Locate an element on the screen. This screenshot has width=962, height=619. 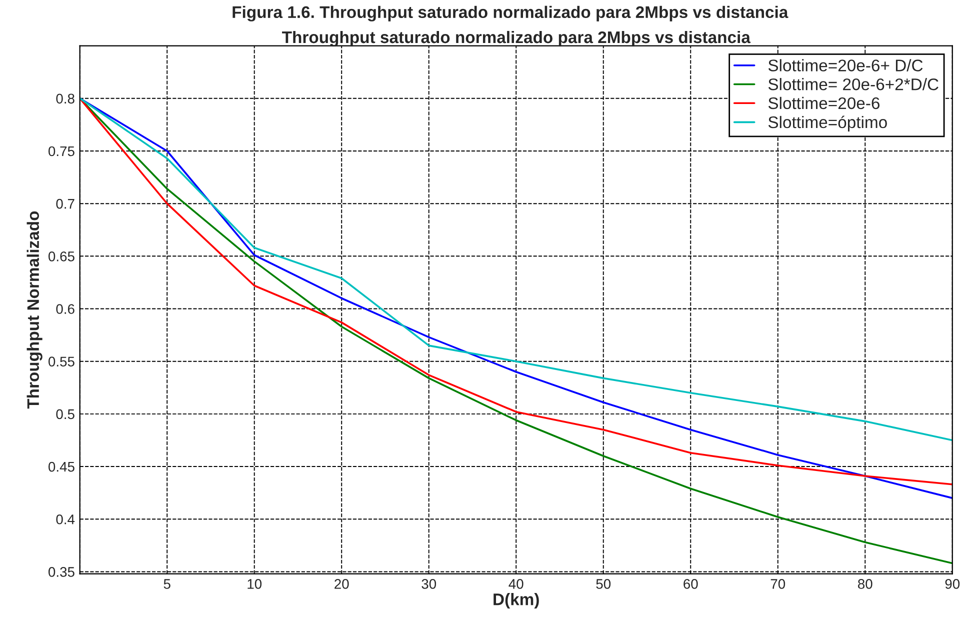
x-tick-label: 30 is located at coordinates (429, 584).